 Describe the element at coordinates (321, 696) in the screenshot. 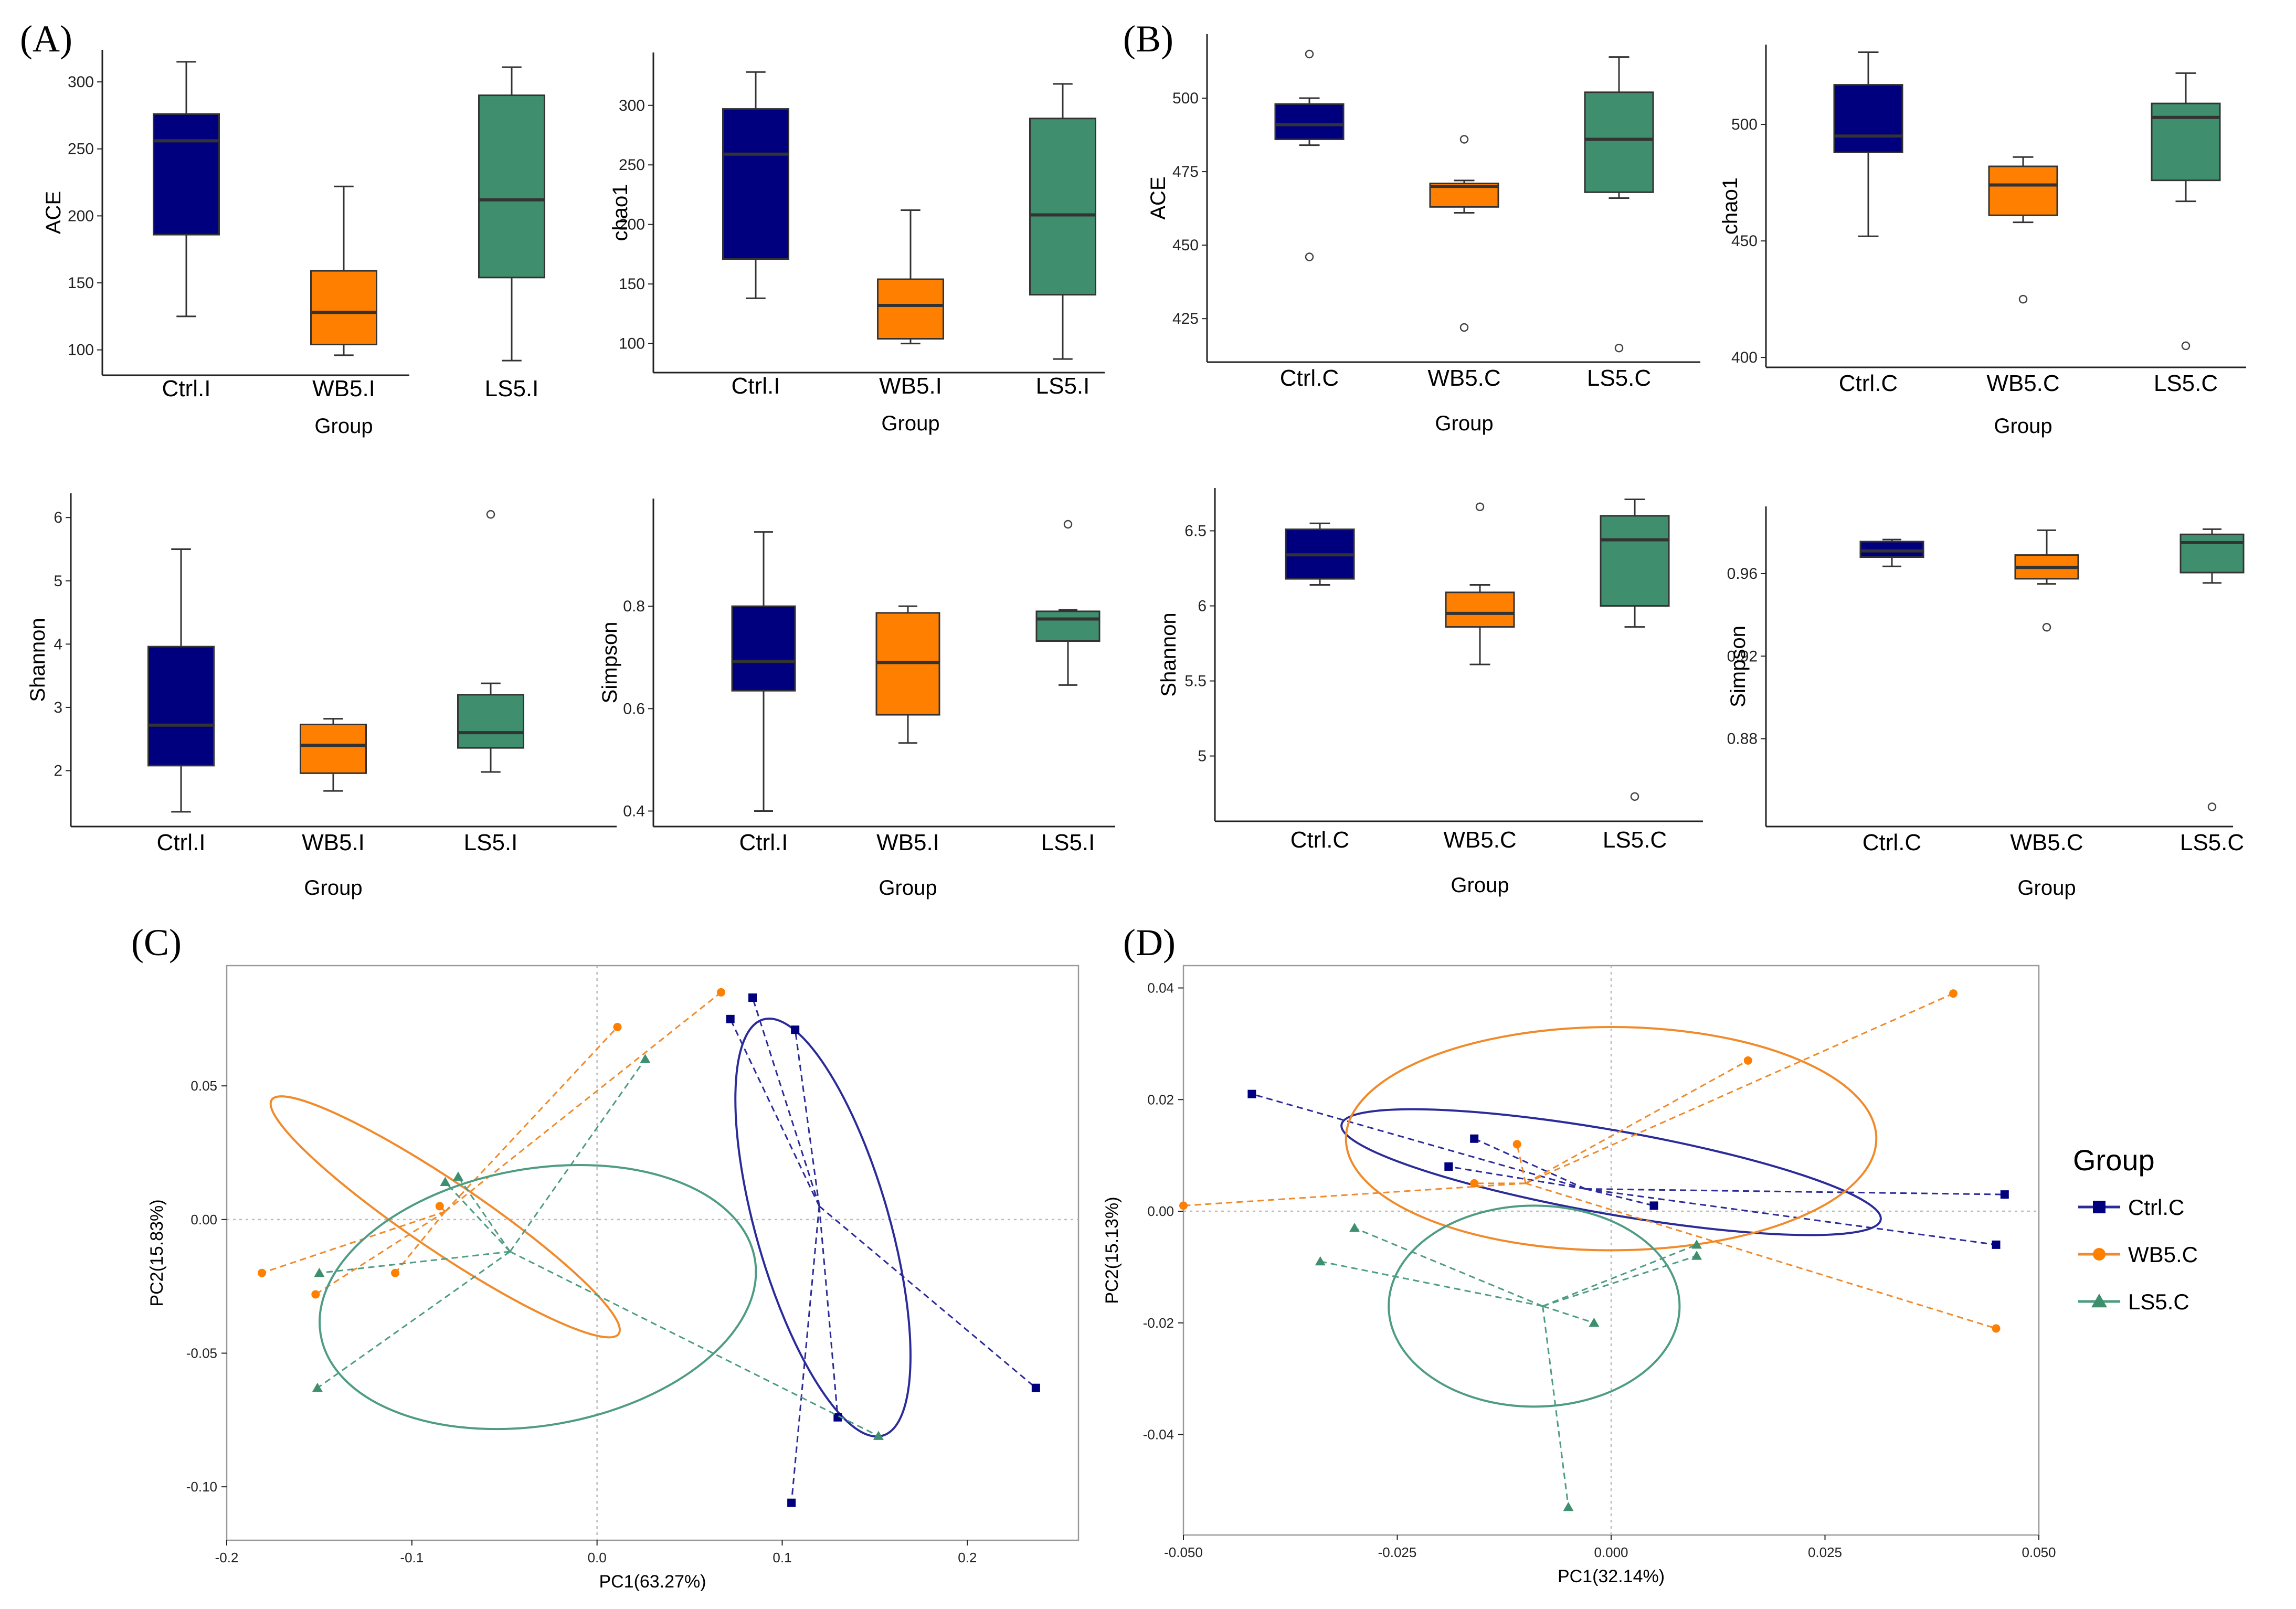

I see `boxplot-shannon-inoculation: 2 3 4 5 6 Shannon Ctrl.I WB5.I LS5.I Group` at that location.